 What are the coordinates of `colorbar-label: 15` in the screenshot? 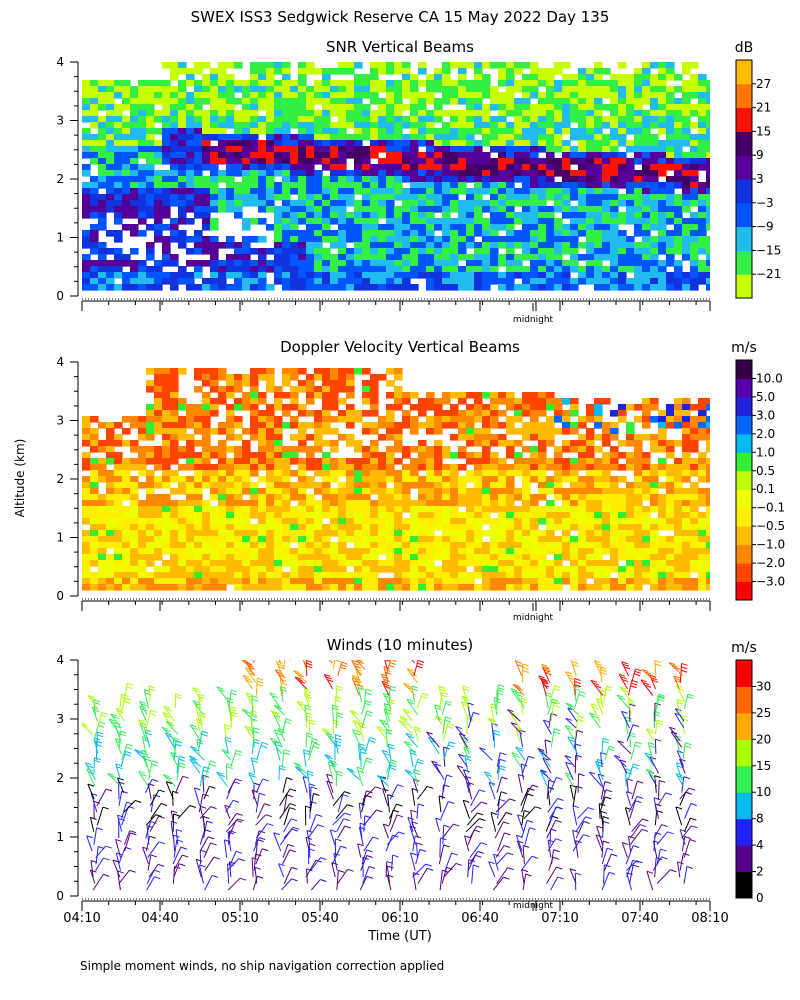 It's located at (763, 131).